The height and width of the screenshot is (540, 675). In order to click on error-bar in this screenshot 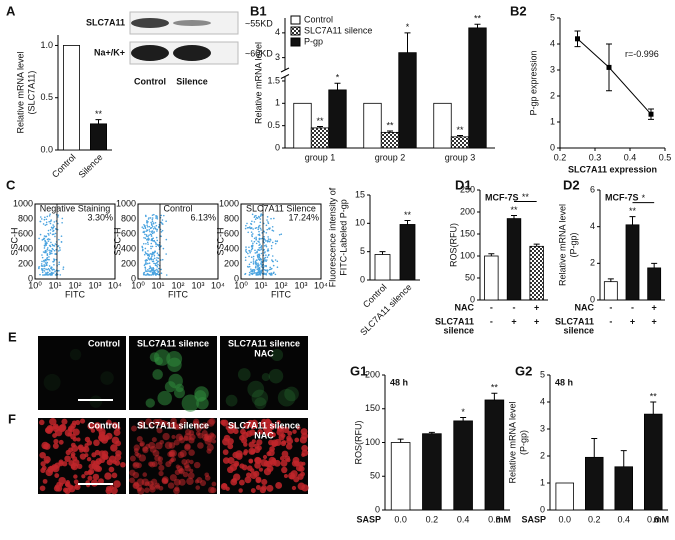, I will do `click(623, 458)`.